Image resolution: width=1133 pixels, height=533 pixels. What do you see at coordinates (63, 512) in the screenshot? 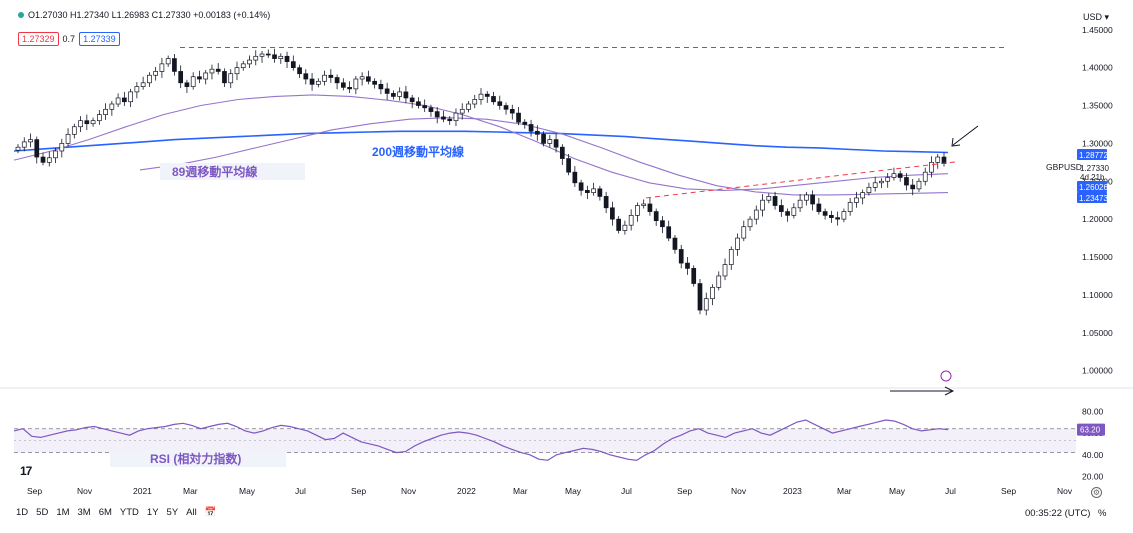
I see `tf-1m: 1M` at bounding box center [63, 512].